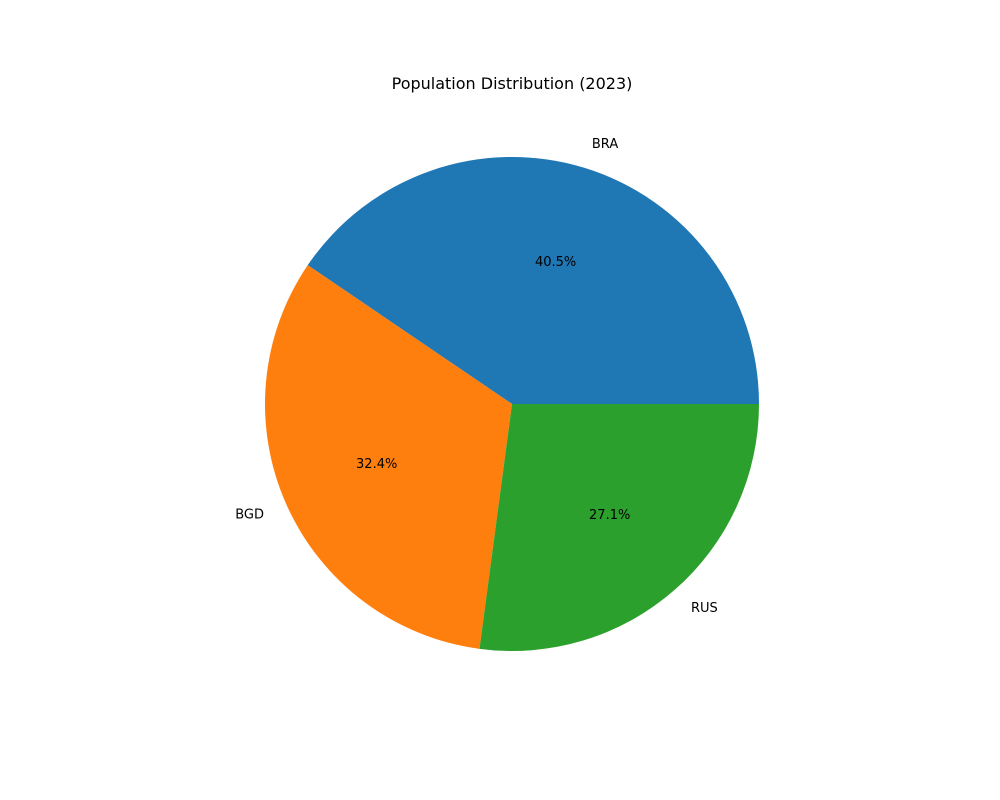 Image resolution: width=1000 pixels, height=800 pixels. Describe the element at coordinates (533, 280) in the screenshot. I see `pie-slice-bra` at that location.